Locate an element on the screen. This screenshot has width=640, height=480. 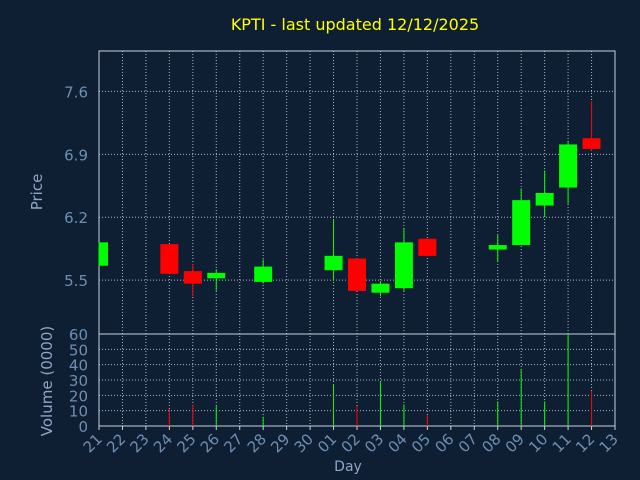
x-tick-label: 10 is located at coordinates (538, 443).